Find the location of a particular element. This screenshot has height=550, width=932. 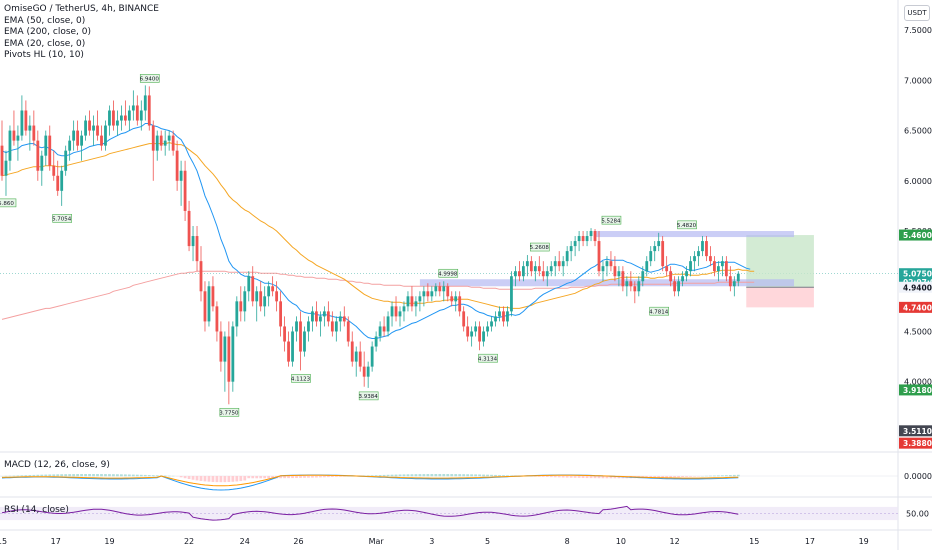

legend-ema200: EMA (200, close, 0) is located at coordinates (48, 32).